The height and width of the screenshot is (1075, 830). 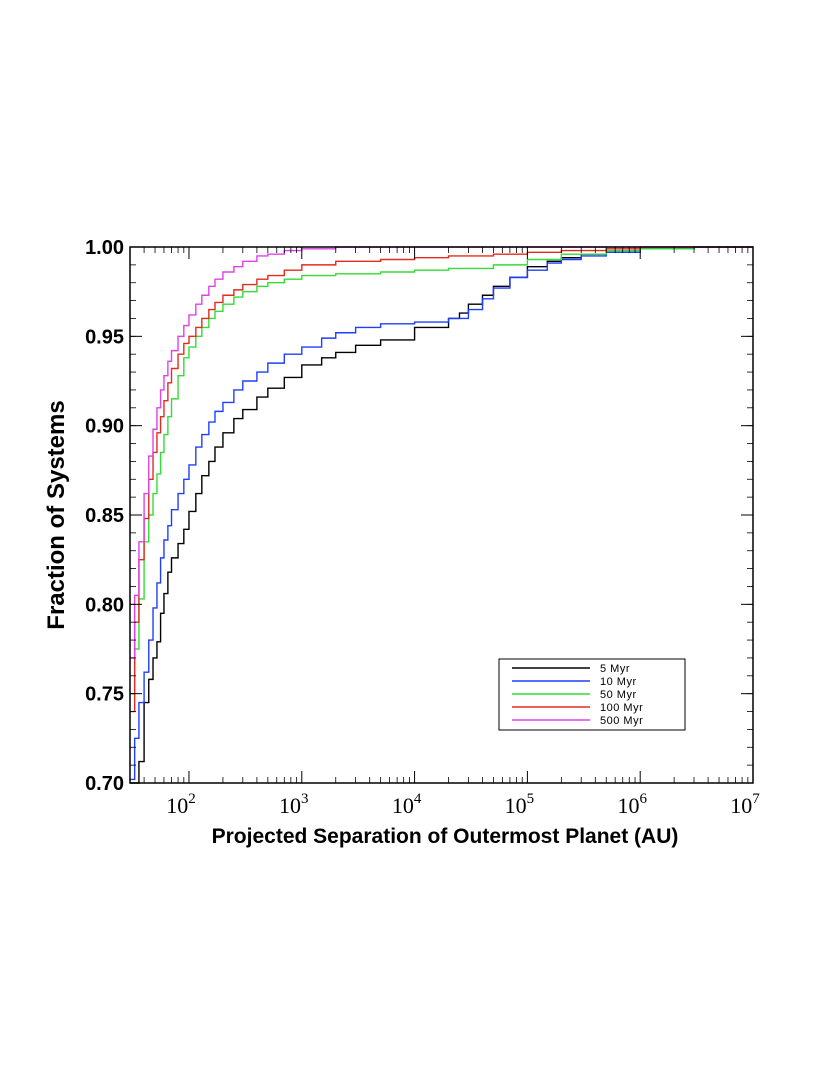 I want to click on y-tick-label: 0.85, so click(x=104, y=516).